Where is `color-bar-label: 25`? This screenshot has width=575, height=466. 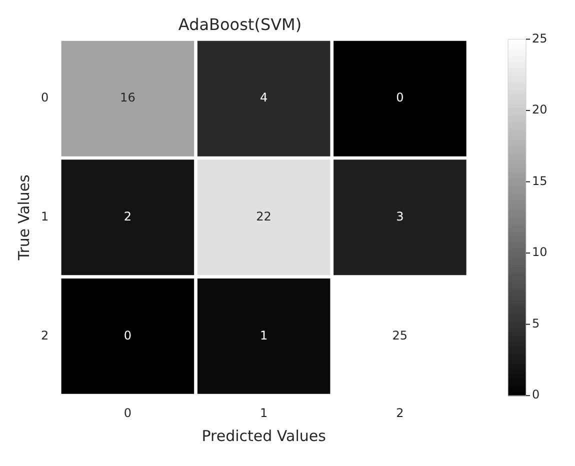 color-bar-label: 25 is located at coordinates (540, 38).